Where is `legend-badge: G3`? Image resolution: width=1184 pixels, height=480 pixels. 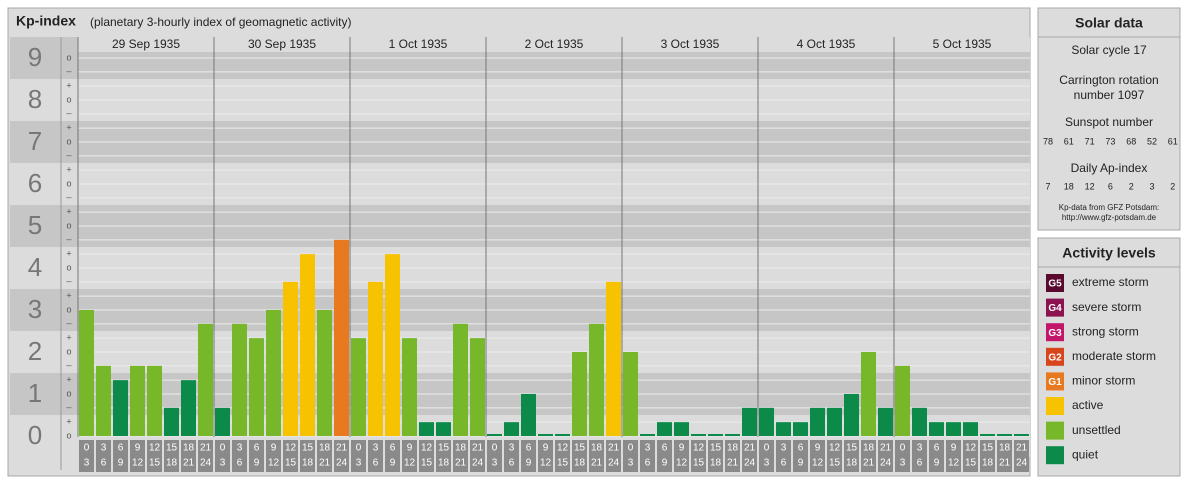 legend-badge: G3 is located at coordinates (1055, 333).